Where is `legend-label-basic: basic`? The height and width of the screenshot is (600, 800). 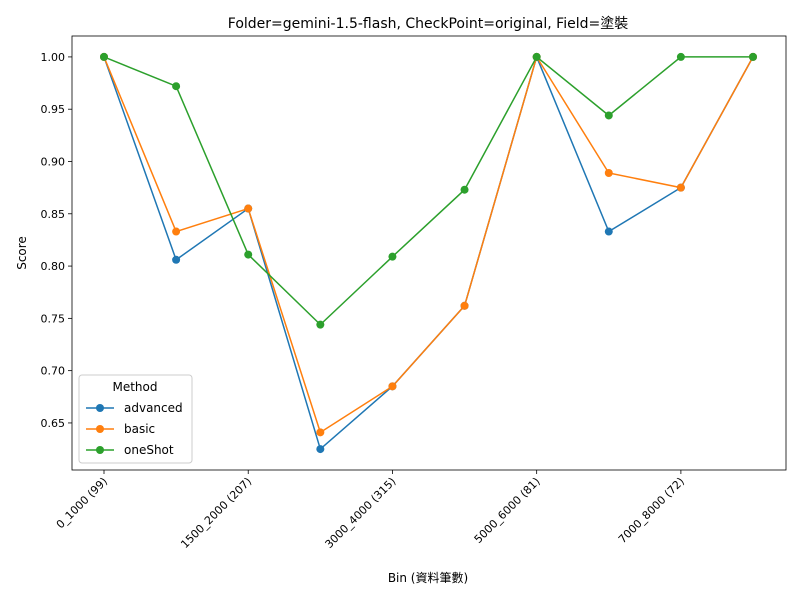
legend-label-basic: basic is located at coordinates (139, 429).